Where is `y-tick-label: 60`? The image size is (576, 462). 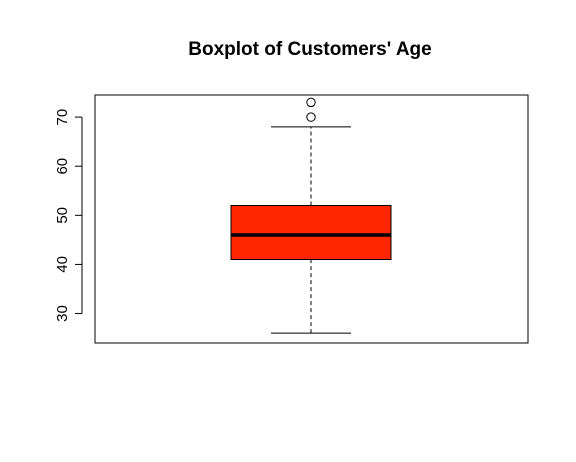 y-tick-label: 60 is located at coordinates (62, 166).